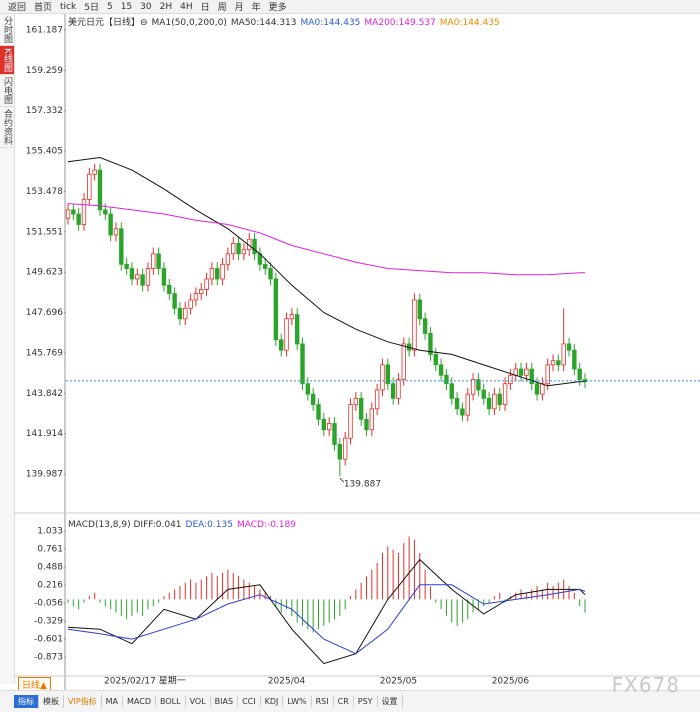 This screenshot has height=712, width=700. Describe the element at coordinates (249, 701) in the screenshot. I see `indicator-tab: CCI` at that location.